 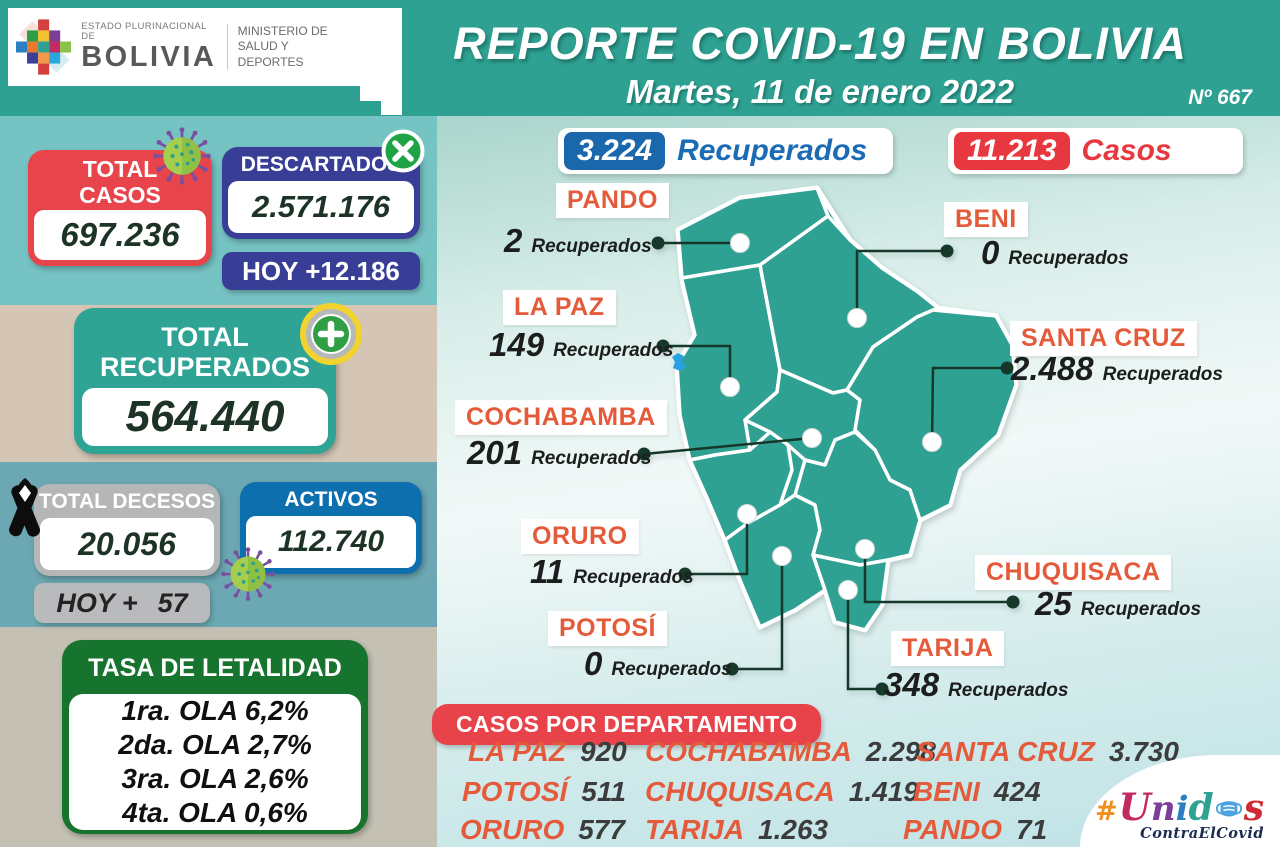 I want to click on case-item-chuquisaca: CHUQUISACA 1.419, so click(x=782, y=791).